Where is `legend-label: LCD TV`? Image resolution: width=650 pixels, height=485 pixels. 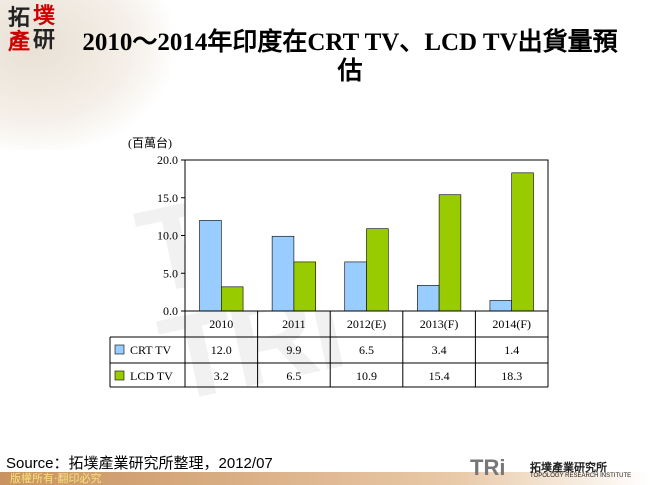
legend-label: LCD TV is located at coordinates (151, 376).